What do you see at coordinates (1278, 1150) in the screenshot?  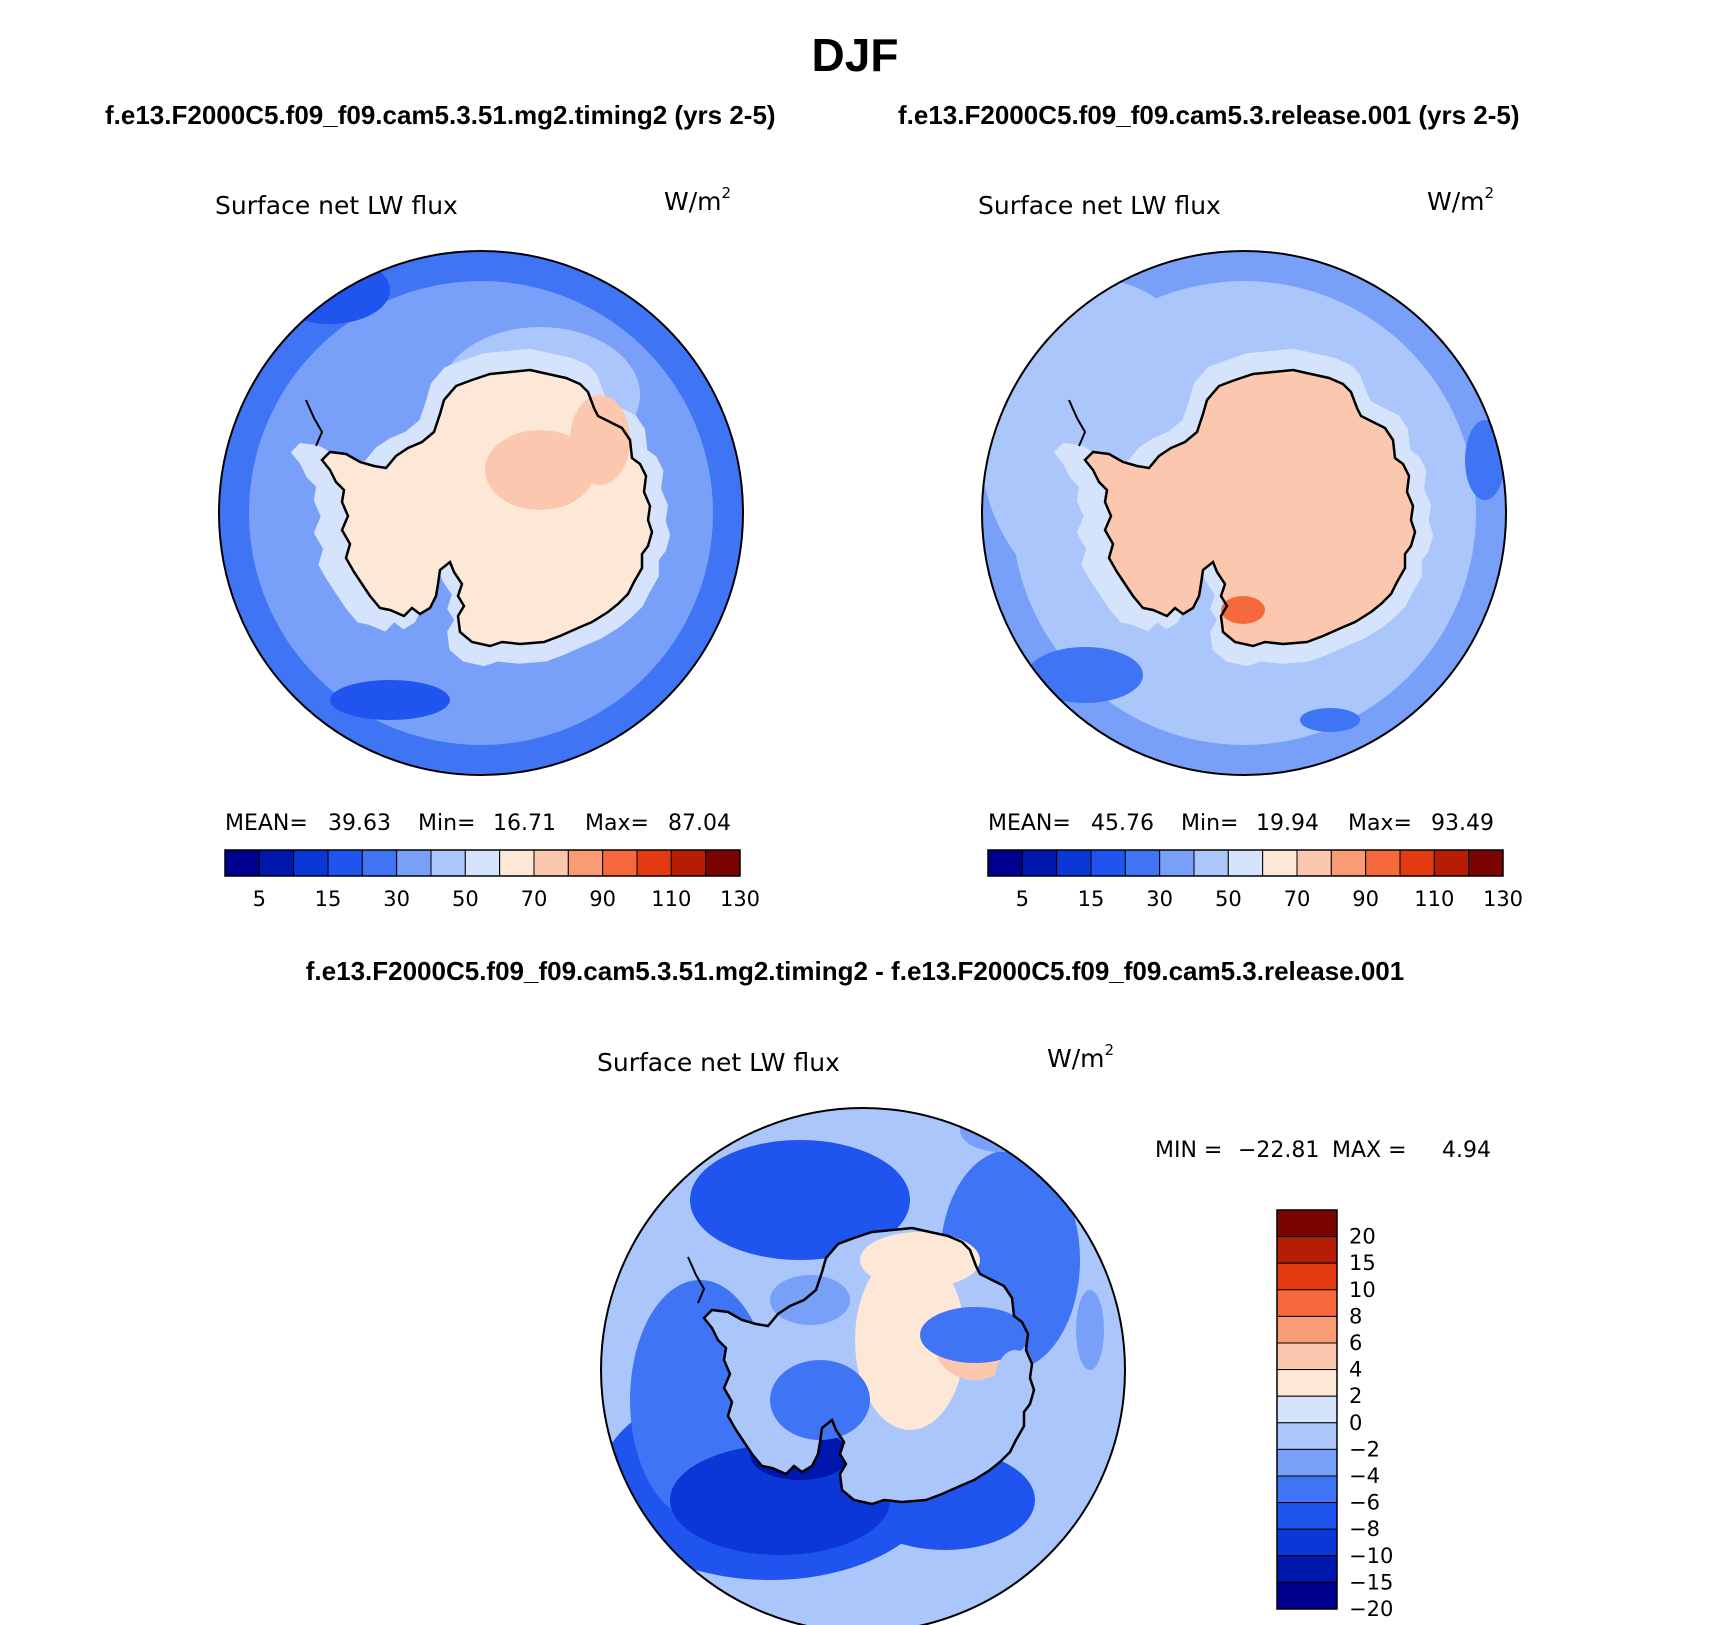 I see `panel-c-min-value: −22.81` at bounding box center [1278, 1150].